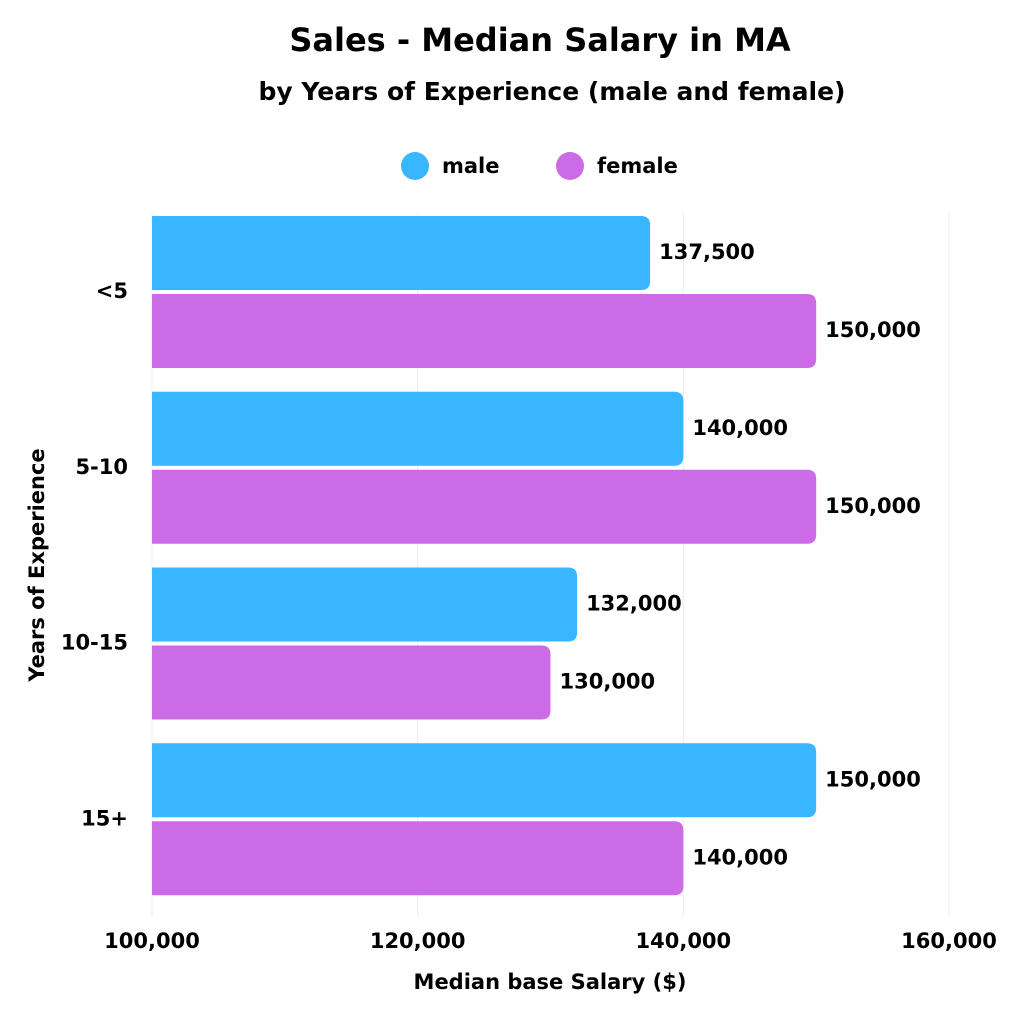 Image resolution: width=1024 pixels, height=1024 pixels. I want to click on y-axis-title: Years of Experience, so click(37, 565).